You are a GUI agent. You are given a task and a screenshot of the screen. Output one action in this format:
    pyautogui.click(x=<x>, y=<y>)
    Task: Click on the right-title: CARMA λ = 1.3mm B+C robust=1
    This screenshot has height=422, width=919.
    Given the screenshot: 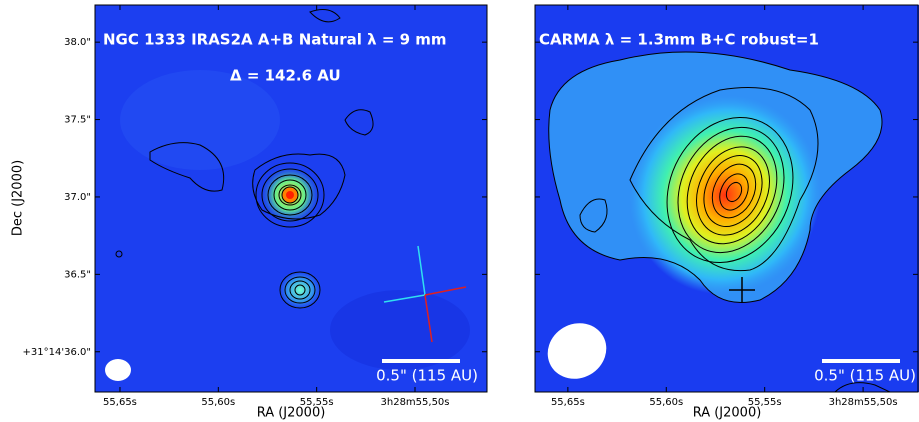 What is the action you would take?
    pyautogui.click(x=679, y=40)
    